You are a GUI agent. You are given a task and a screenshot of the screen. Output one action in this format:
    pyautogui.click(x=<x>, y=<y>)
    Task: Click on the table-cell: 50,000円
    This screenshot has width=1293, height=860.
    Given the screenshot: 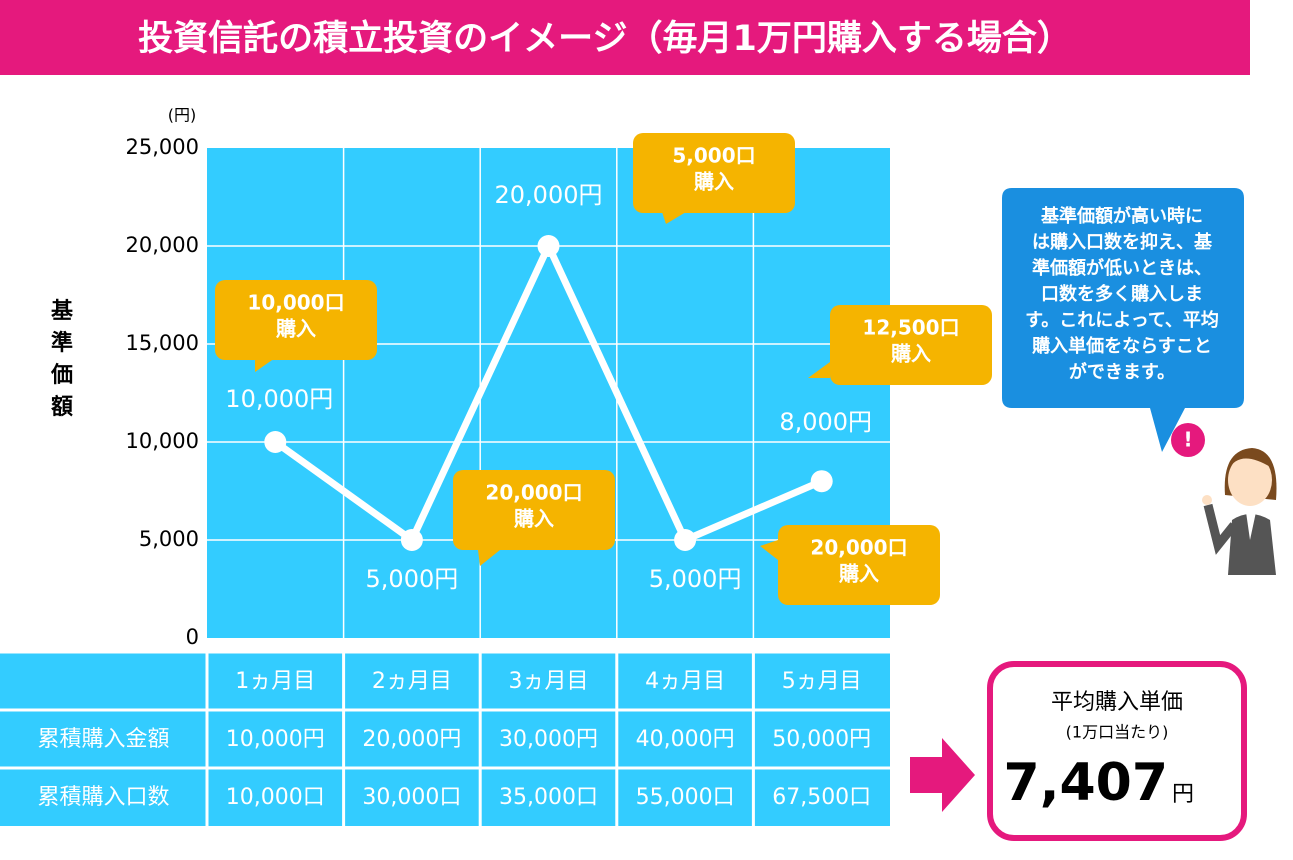 What is the action you would take?
    pyautogui.click(x=821, y=739)
    